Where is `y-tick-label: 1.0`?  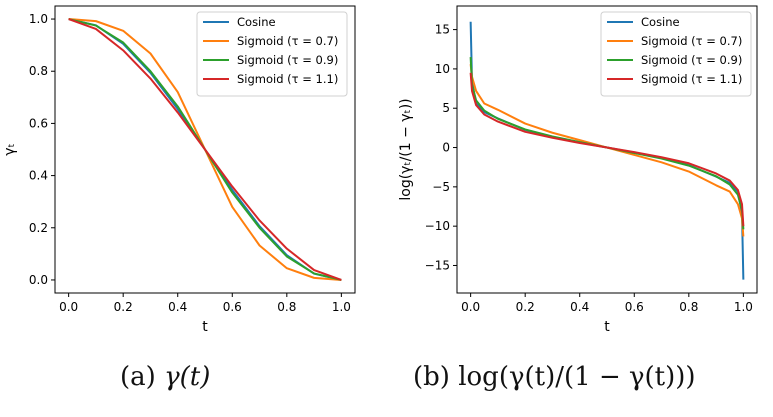 y-tick-label: 1.0 is located at coordinates (38, 19).